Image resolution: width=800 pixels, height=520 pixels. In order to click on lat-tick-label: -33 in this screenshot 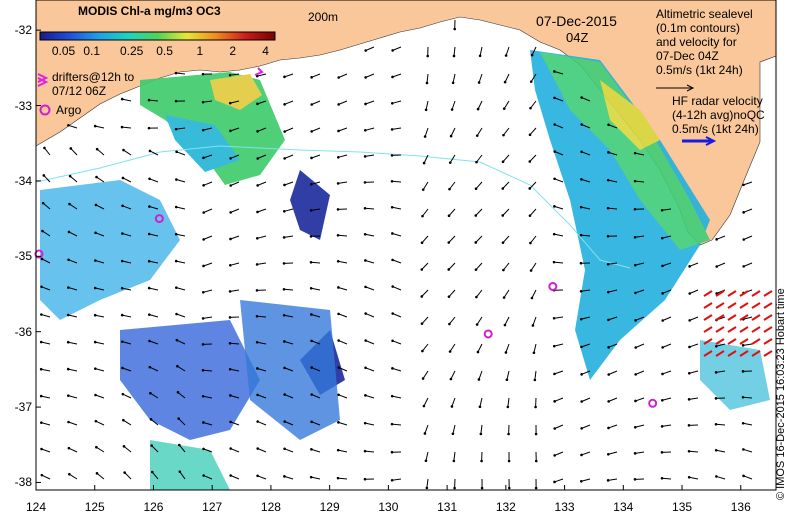, I will do `click(23, 105)`.